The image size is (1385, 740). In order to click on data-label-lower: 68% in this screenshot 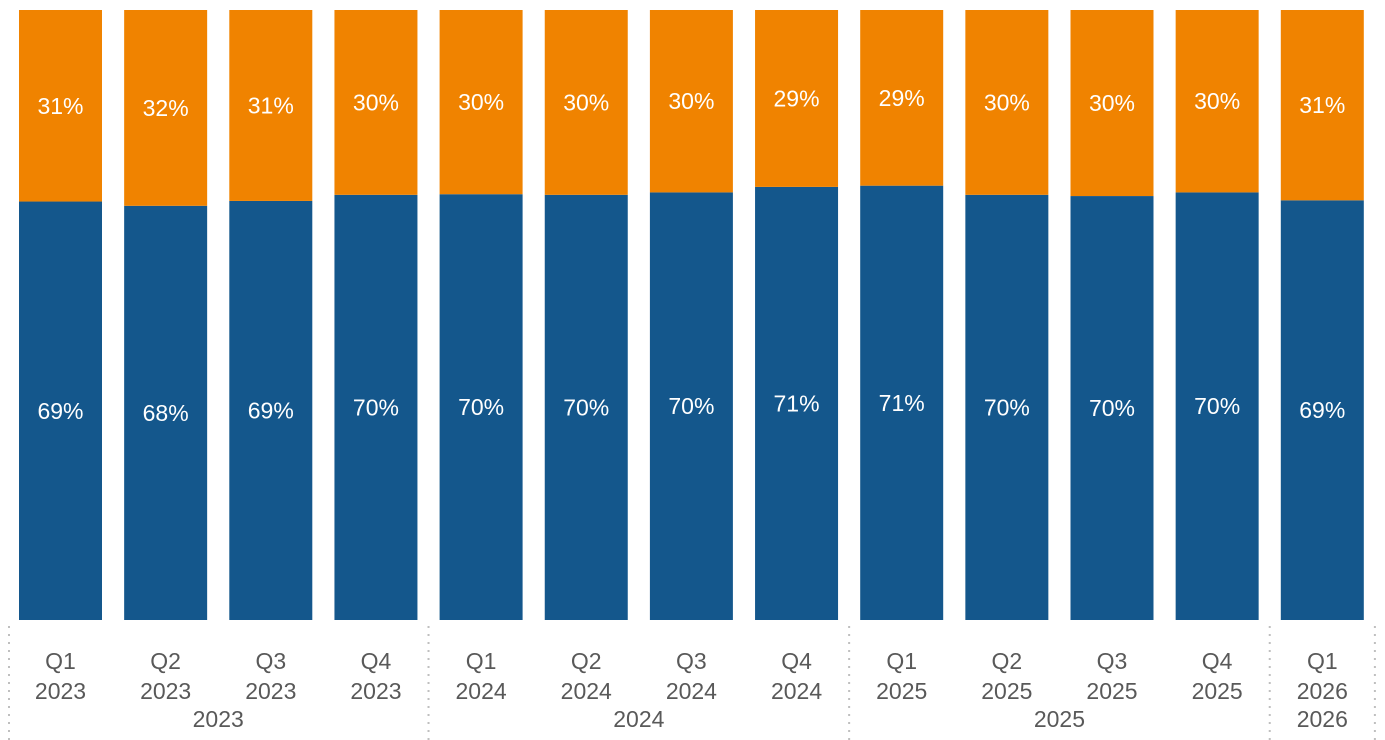, I will do `click(166, 413)`.